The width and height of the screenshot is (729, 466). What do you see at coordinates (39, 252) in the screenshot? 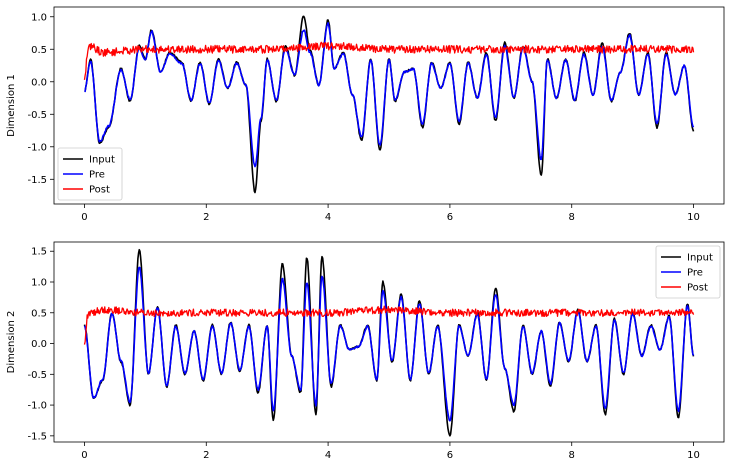
I see `y-tick-label: 1.5` at bounding box center [39, 252].